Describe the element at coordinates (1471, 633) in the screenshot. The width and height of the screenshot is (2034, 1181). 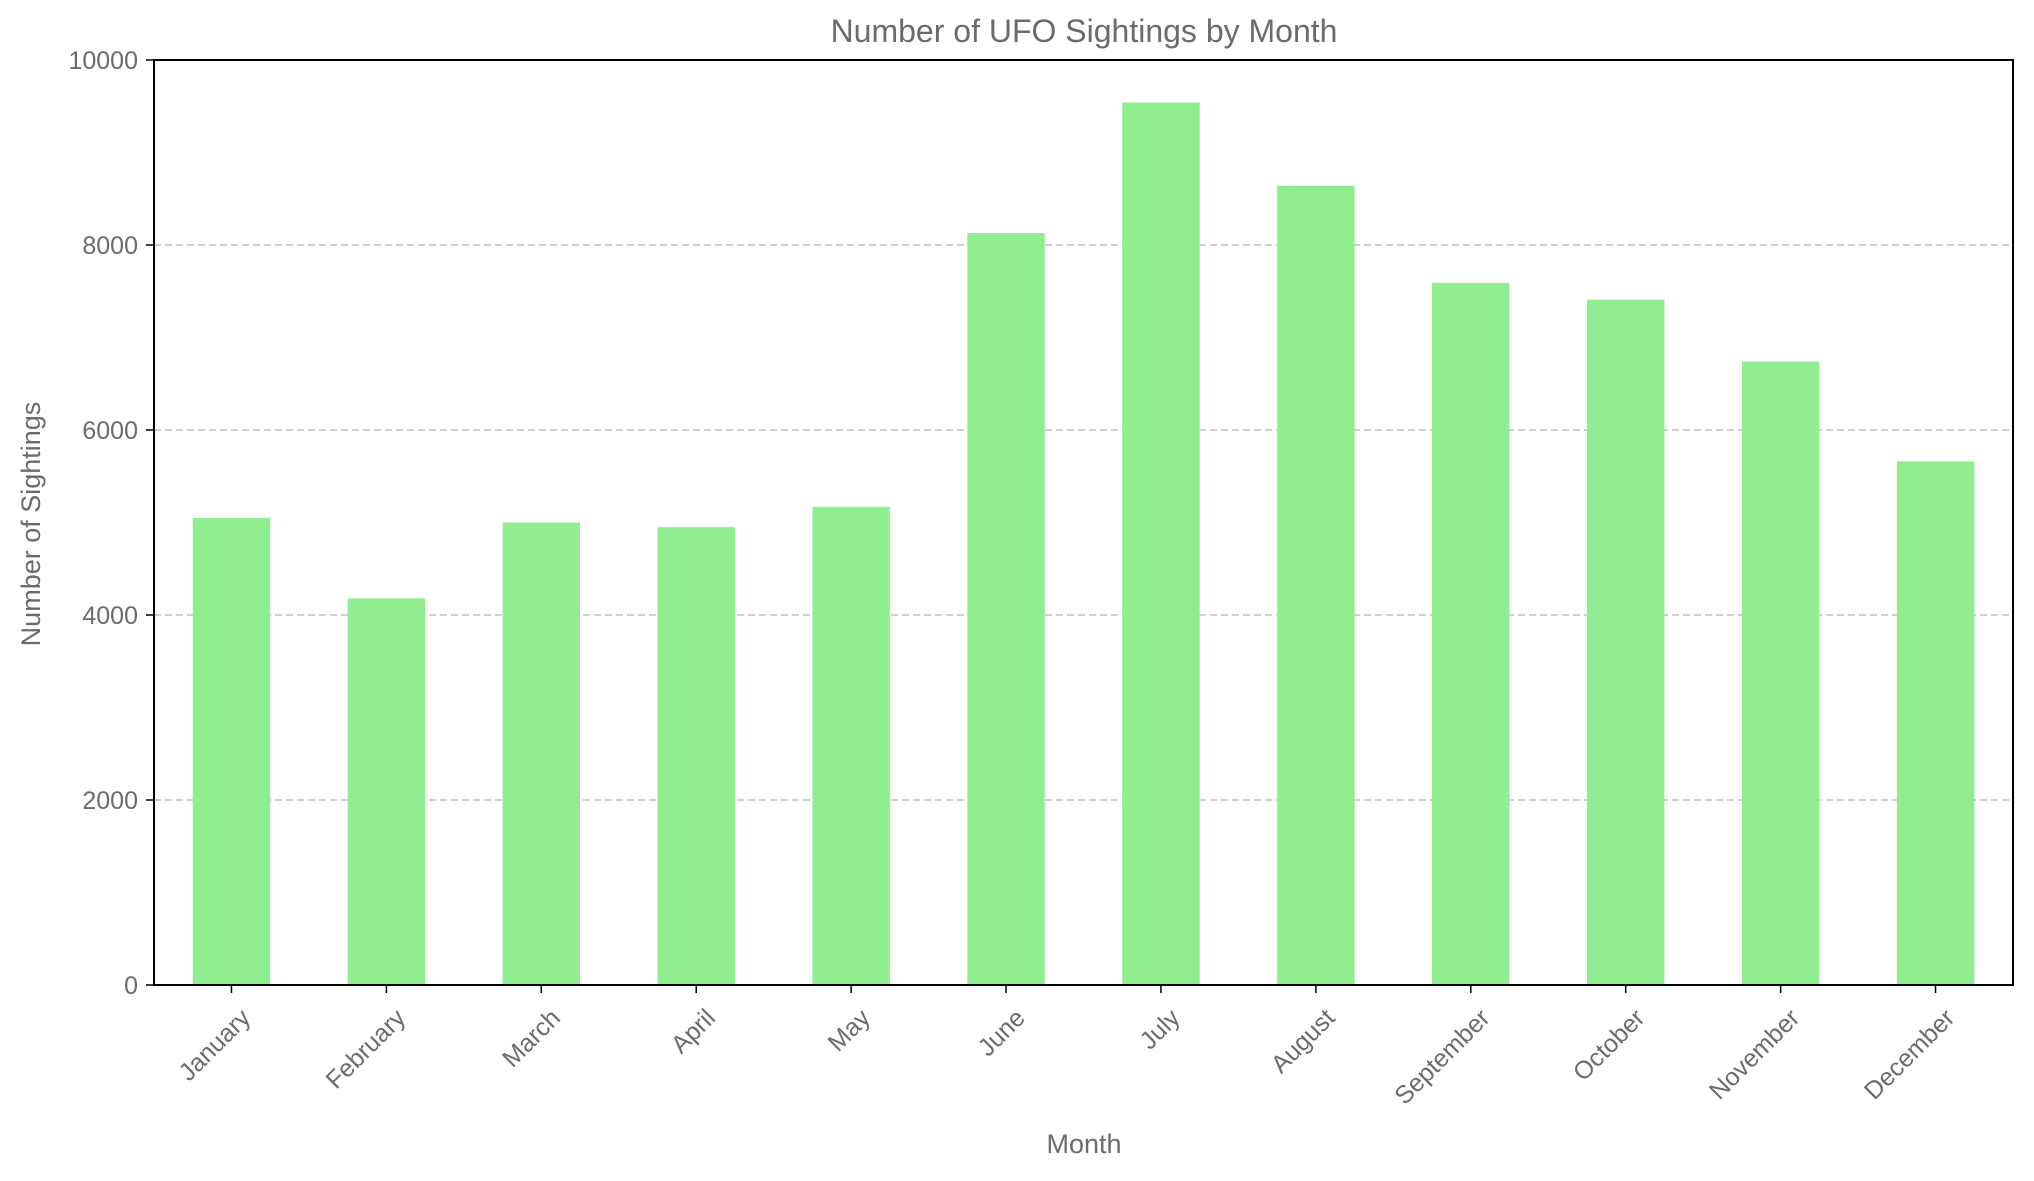
I see `bar-september` at that location.